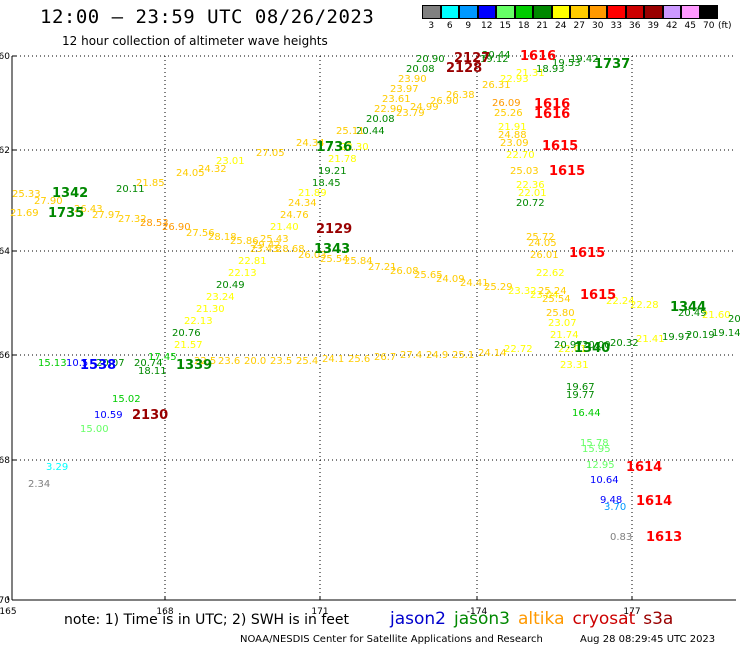 Image resolution: width=740 pixels, height=650 pixels. What do you see at coordinates (653, 18) in the screenshot?
I see `colorbar-bin: 39` at bounding box center [653, 18].